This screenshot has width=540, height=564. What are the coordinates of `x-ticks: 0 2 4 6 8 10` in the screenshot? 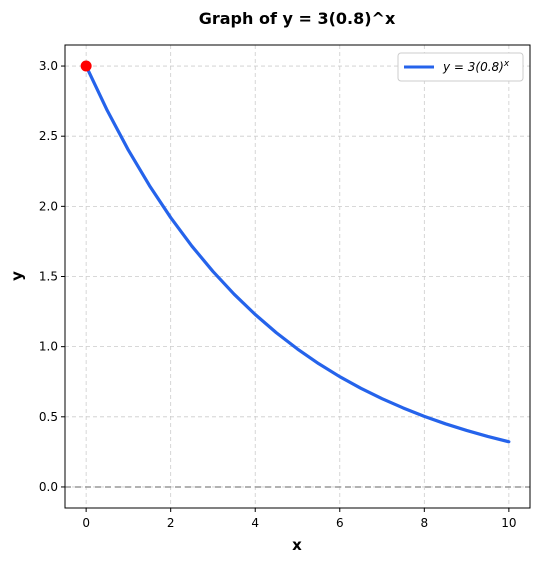 It's located at (299, 519).